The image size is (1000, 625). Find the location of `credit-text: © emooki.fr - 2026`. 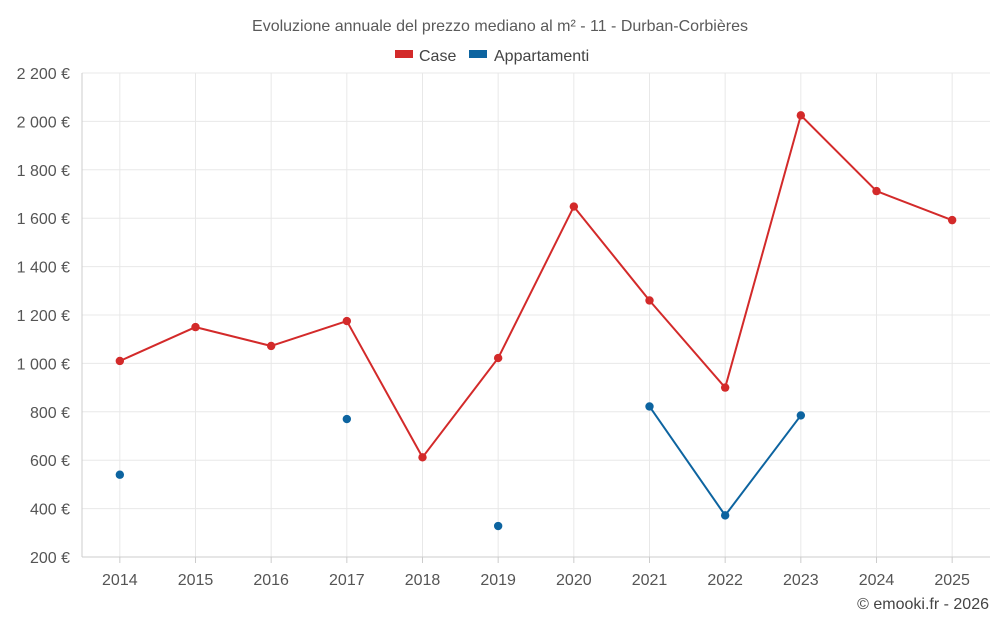

credit-text: © emooki.fr - 2026 is located at coordinates (923, 604).